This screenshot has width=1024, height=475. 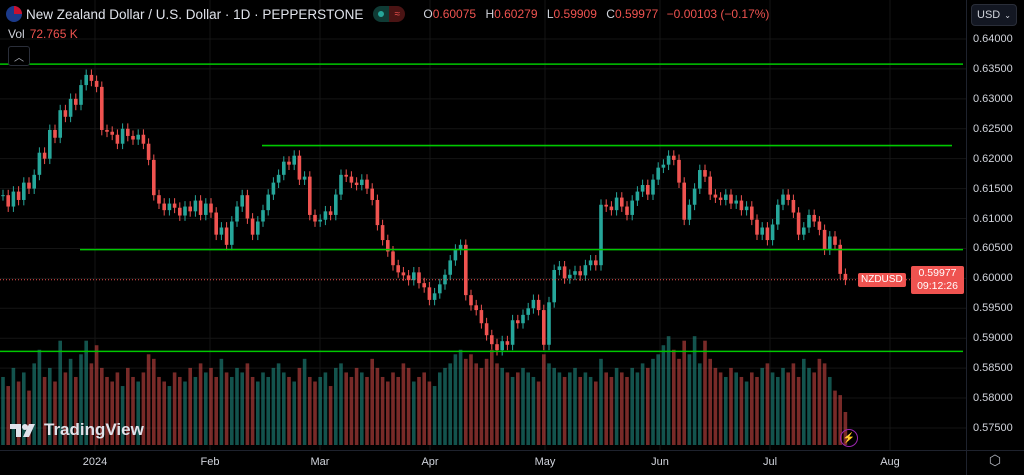 I want to click on status-badges: ≈, so click(x=389, y=14).